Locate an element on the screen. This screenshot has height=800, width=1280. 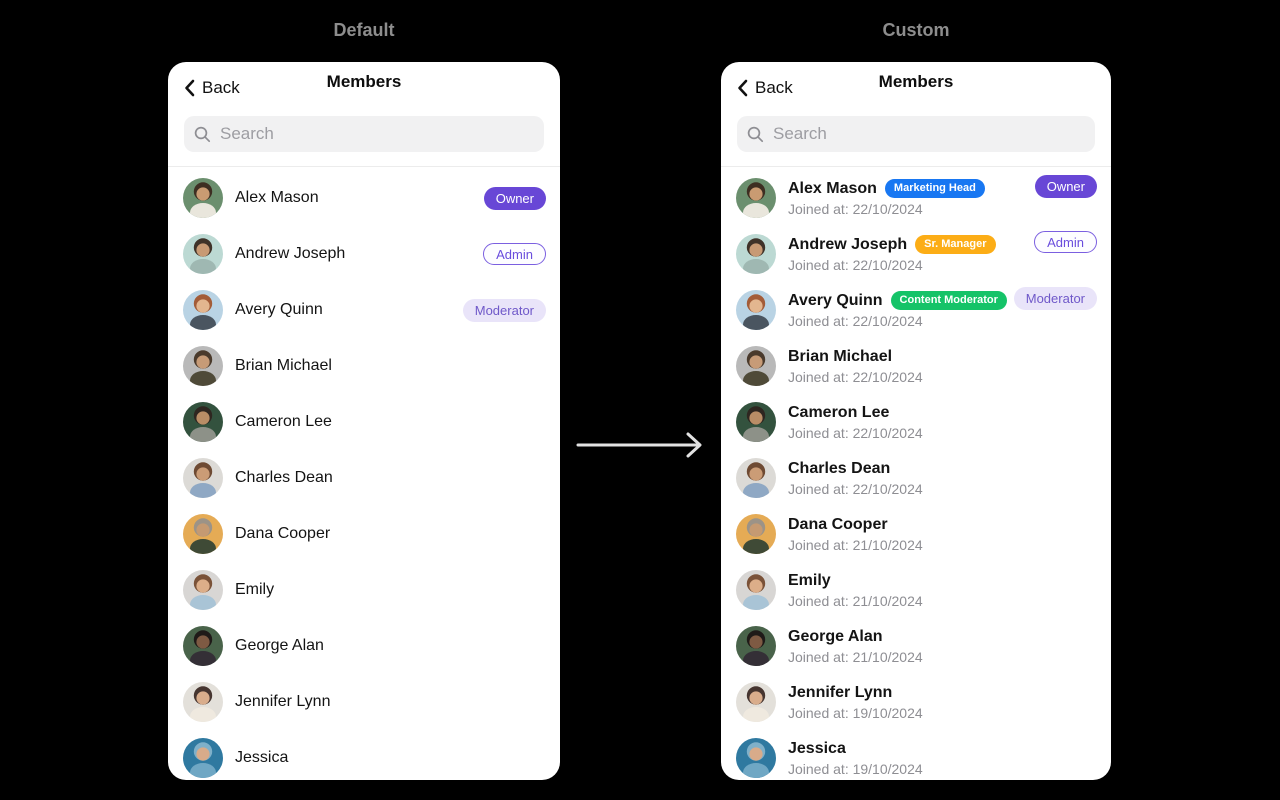
member-row: Cameron Lee Joined at: 22/10/2024 is located at coordinates (916, 422).